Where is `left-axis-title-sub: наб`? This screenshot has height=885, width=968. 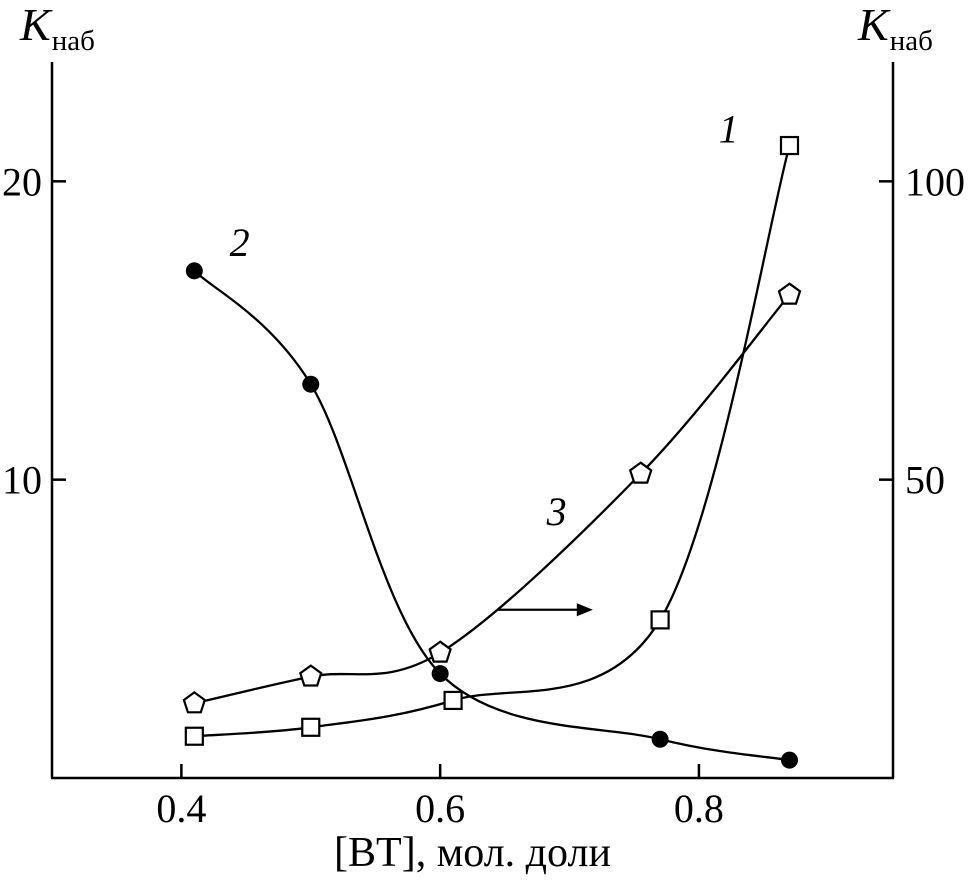
left-axis-title-sub: наб is located at coordinates (73, 41).